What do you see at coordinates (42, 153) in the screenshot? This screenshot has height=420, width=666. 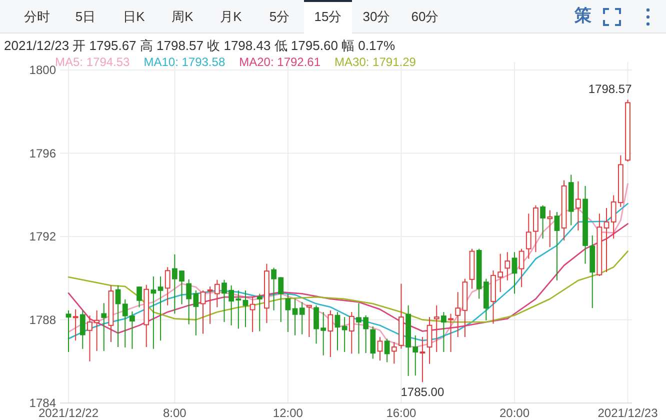 I see `y-tick-label: 1796` at bounding box center [42, 153].